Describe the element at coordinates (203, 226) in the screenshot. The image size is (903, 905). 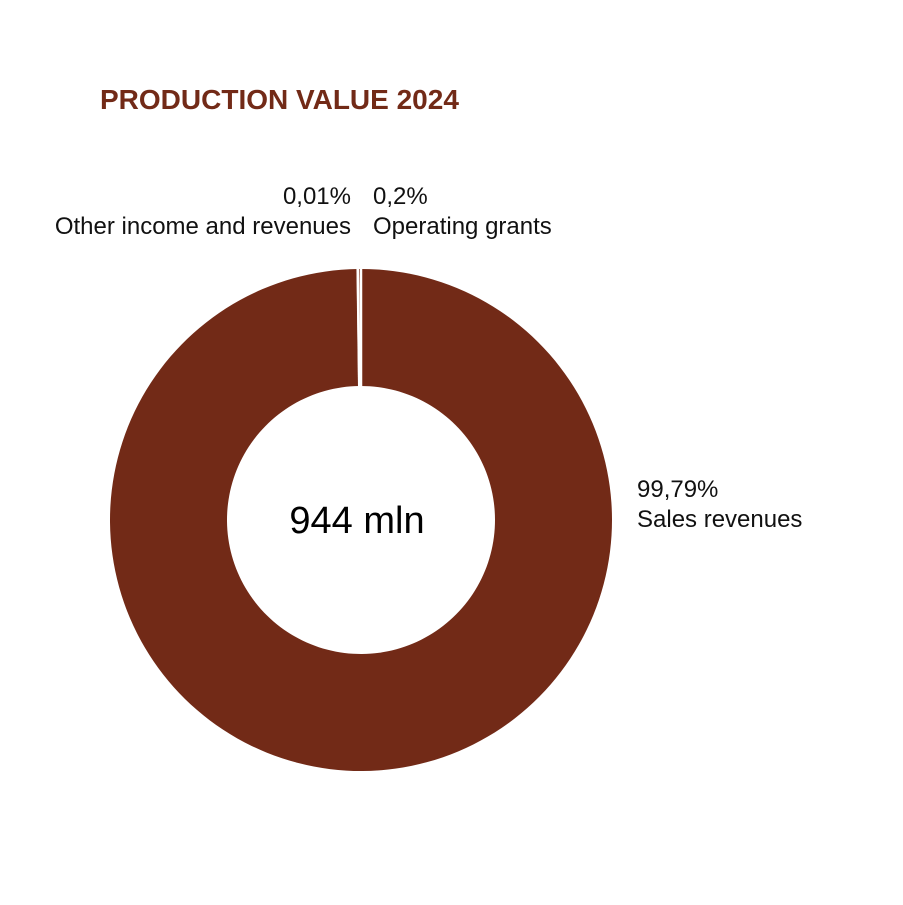
I see `slice-name-label: Other income and revenues` at that location.